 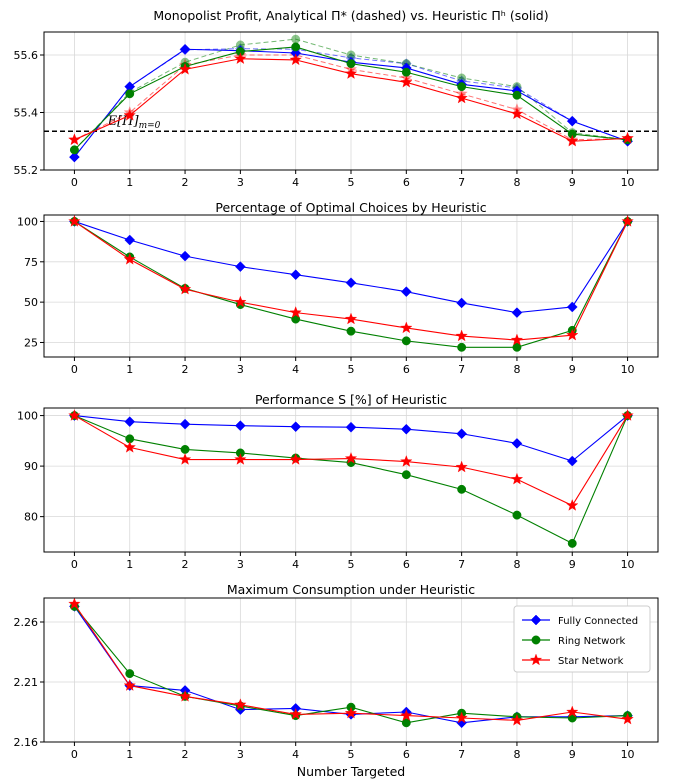 What do you see at coordinates (26, 55) in the screenshot?
I see `y-tick-label: 55.6` at bounding box center [26, 55].